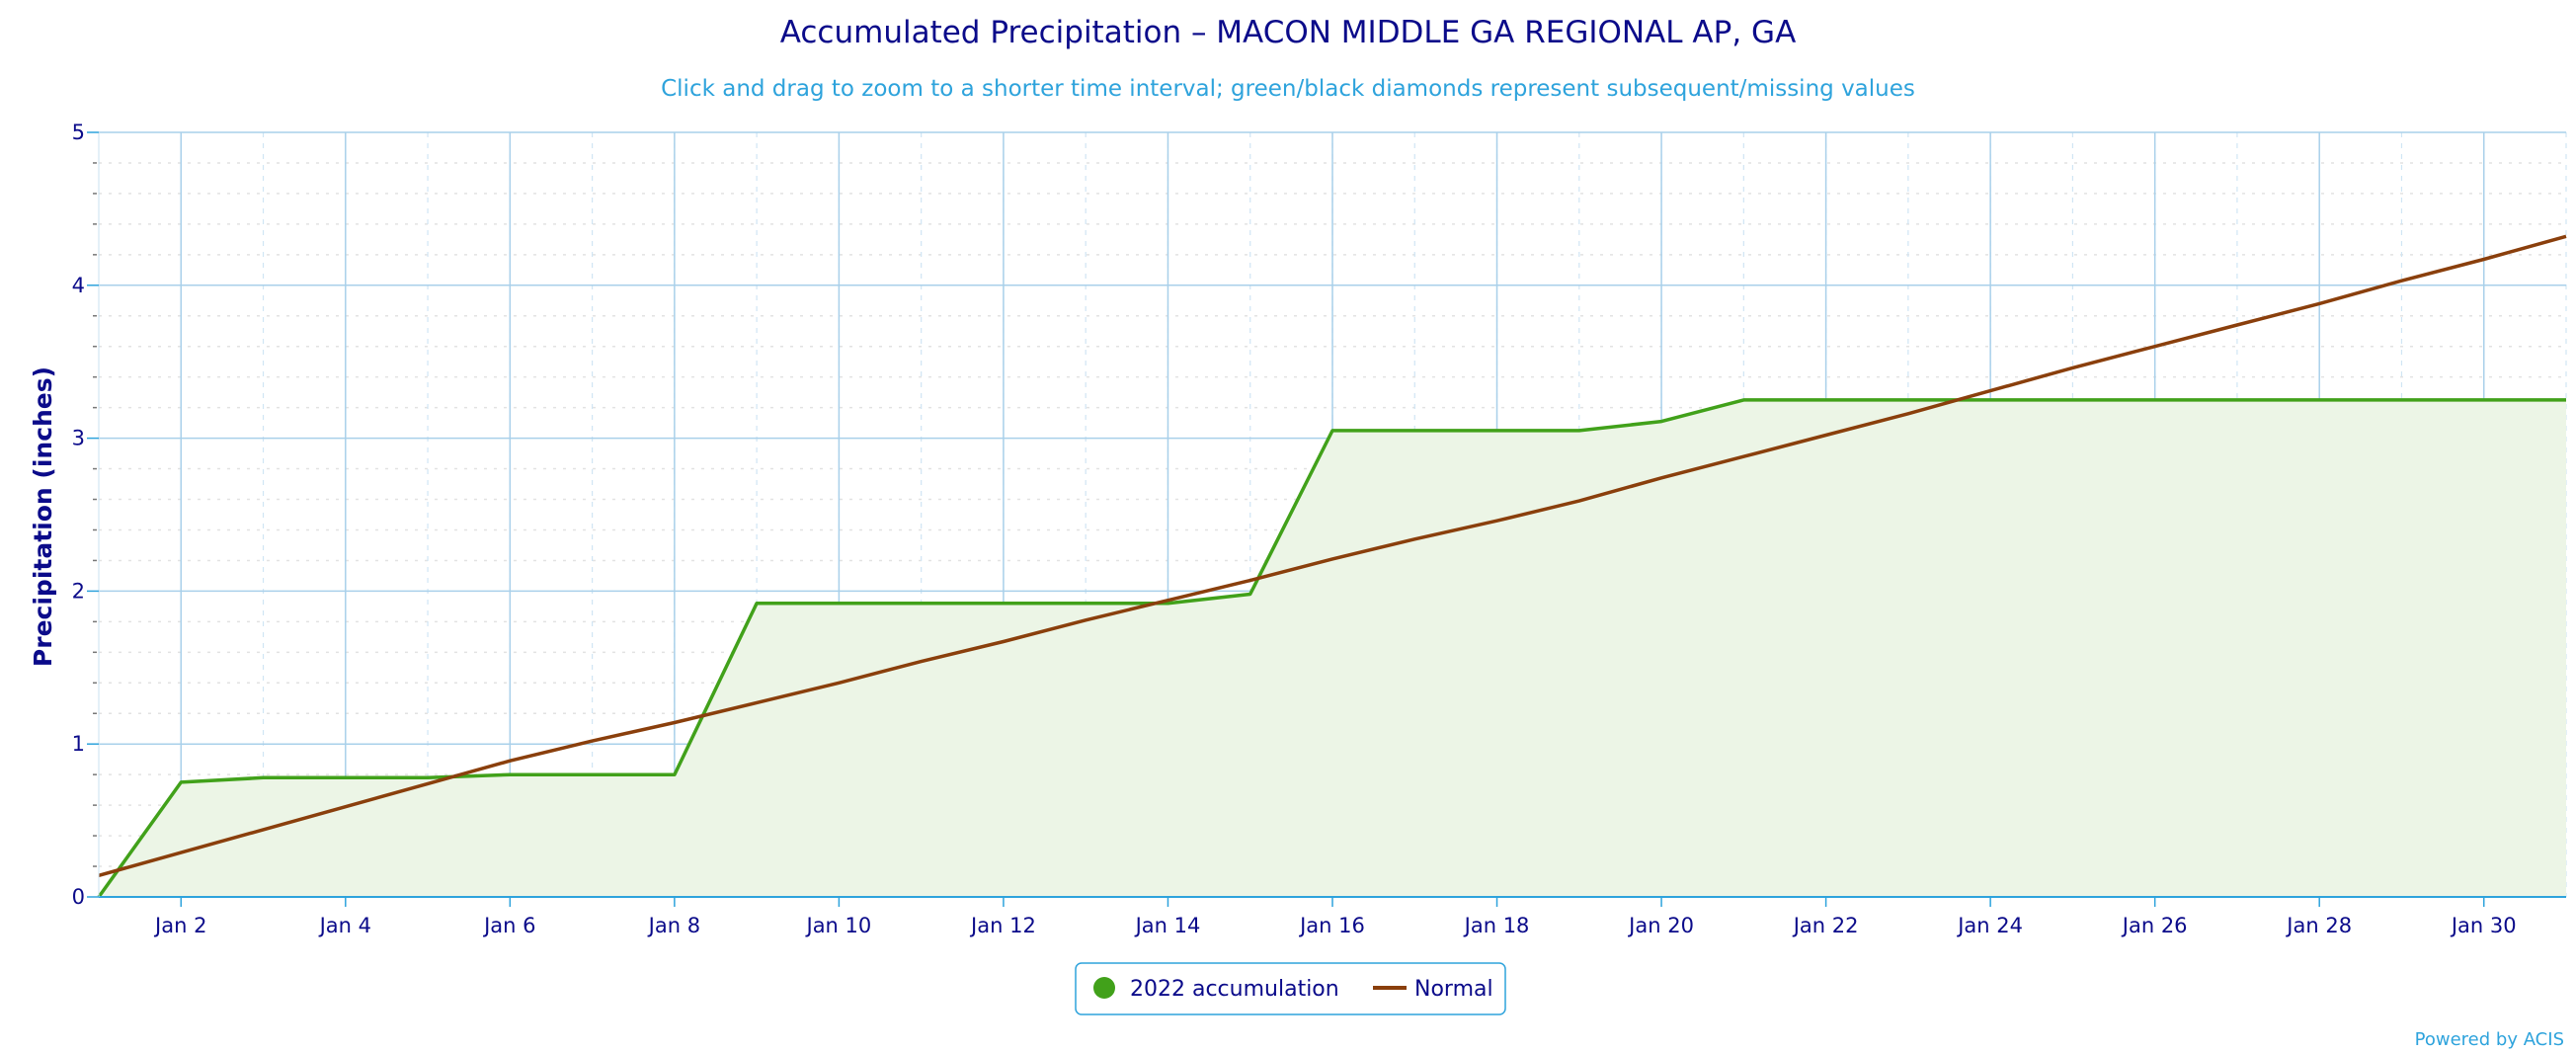  What do you see at coordinates (2154, 925) in the screenshot?
I see `x-tick-label: Jan 26` at bounding box center [2154, 925].